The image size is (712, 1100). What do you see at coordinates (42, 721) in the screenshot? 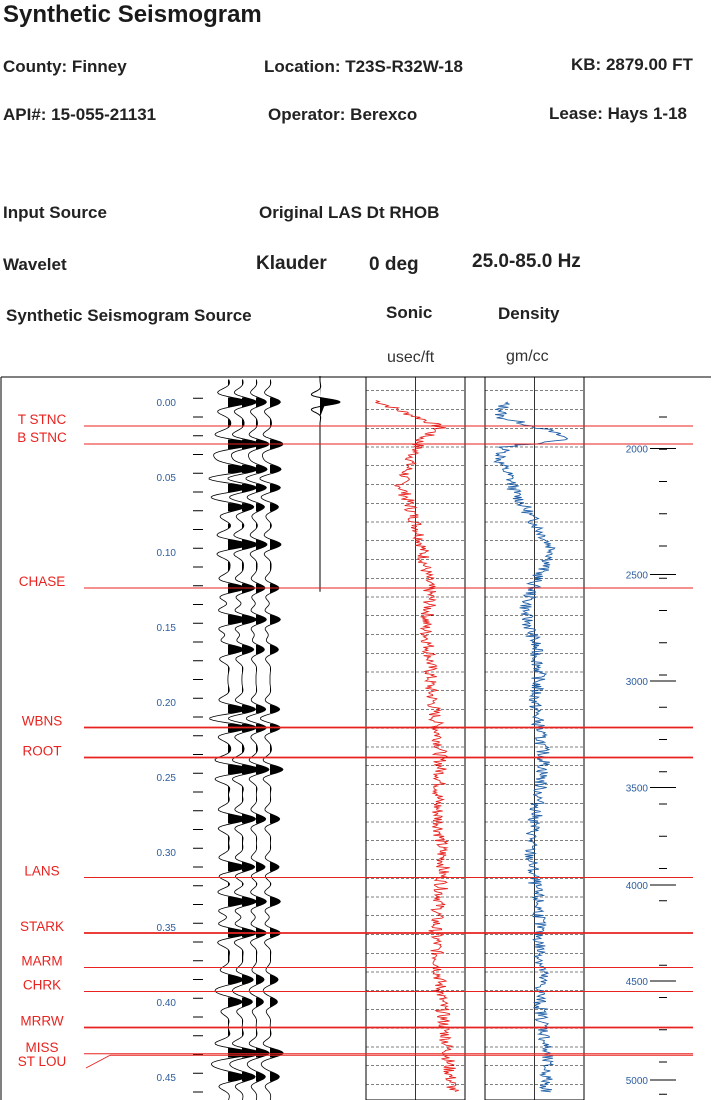
I see `formation-label: WBNS` at bounding box center [42, 721].